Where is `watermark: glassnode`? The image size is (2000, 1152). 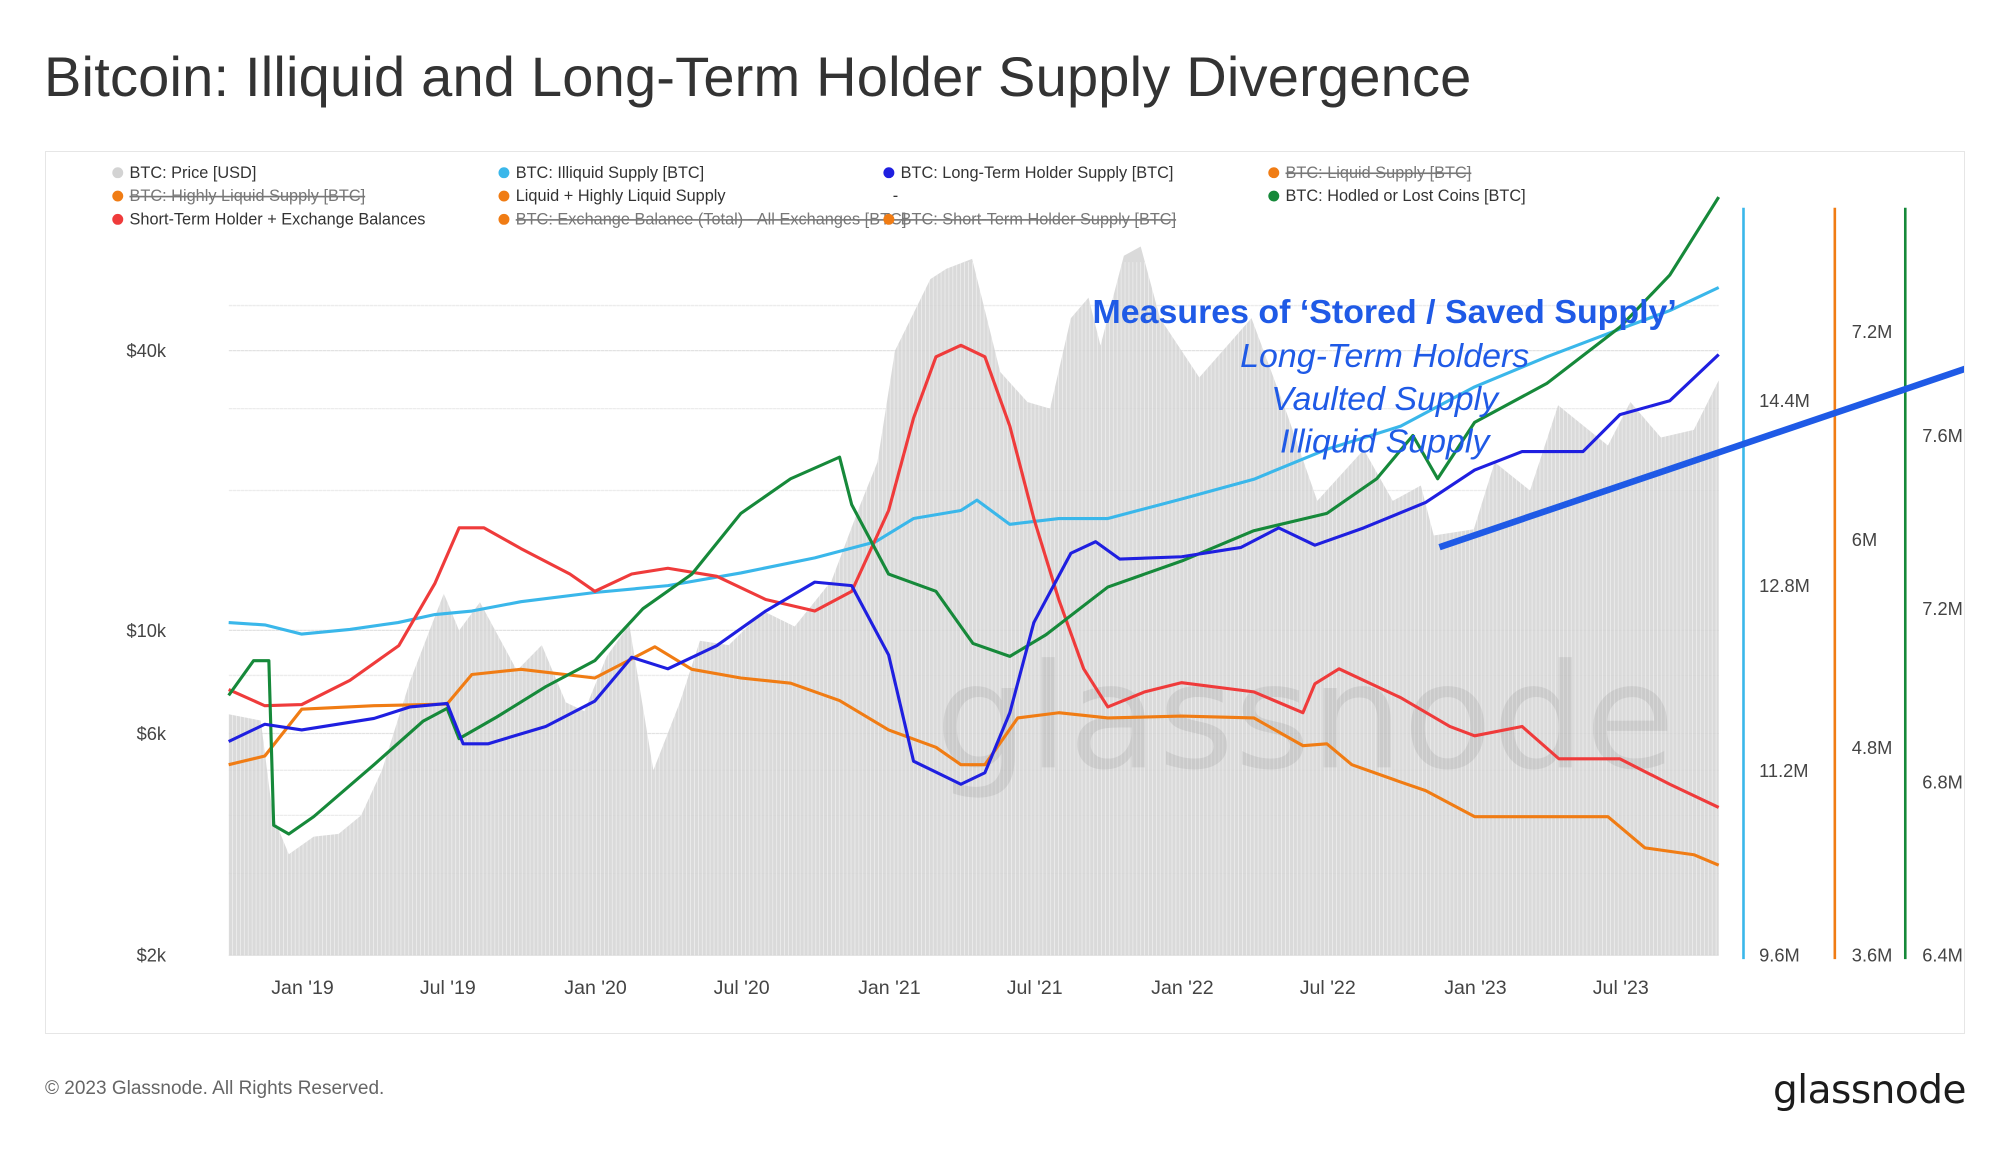 watermark: glassnode is located at coordinates (1305, 718).